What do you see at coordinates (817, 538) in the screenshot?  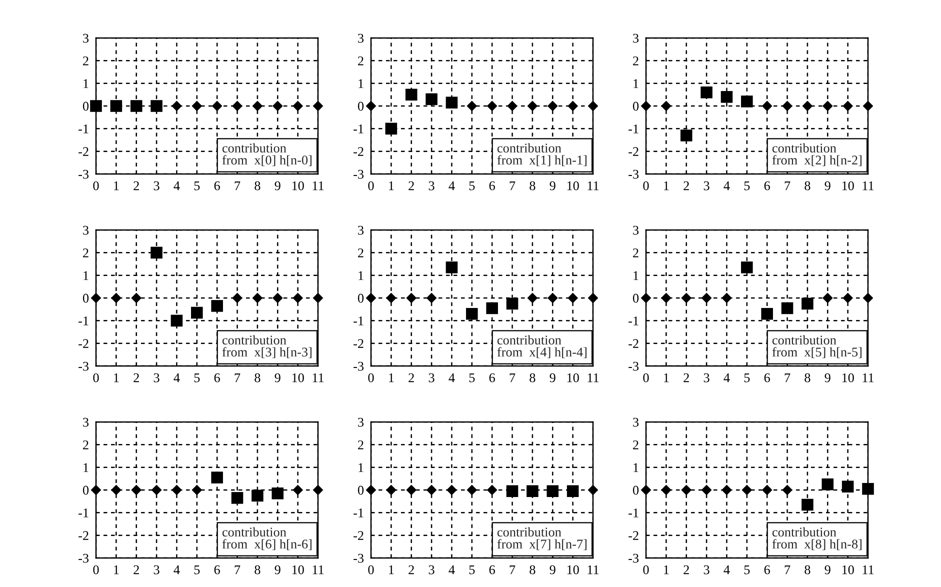 I see `annotation: contribution from x[8] h[n-8]` at bounding box center [817, 538].